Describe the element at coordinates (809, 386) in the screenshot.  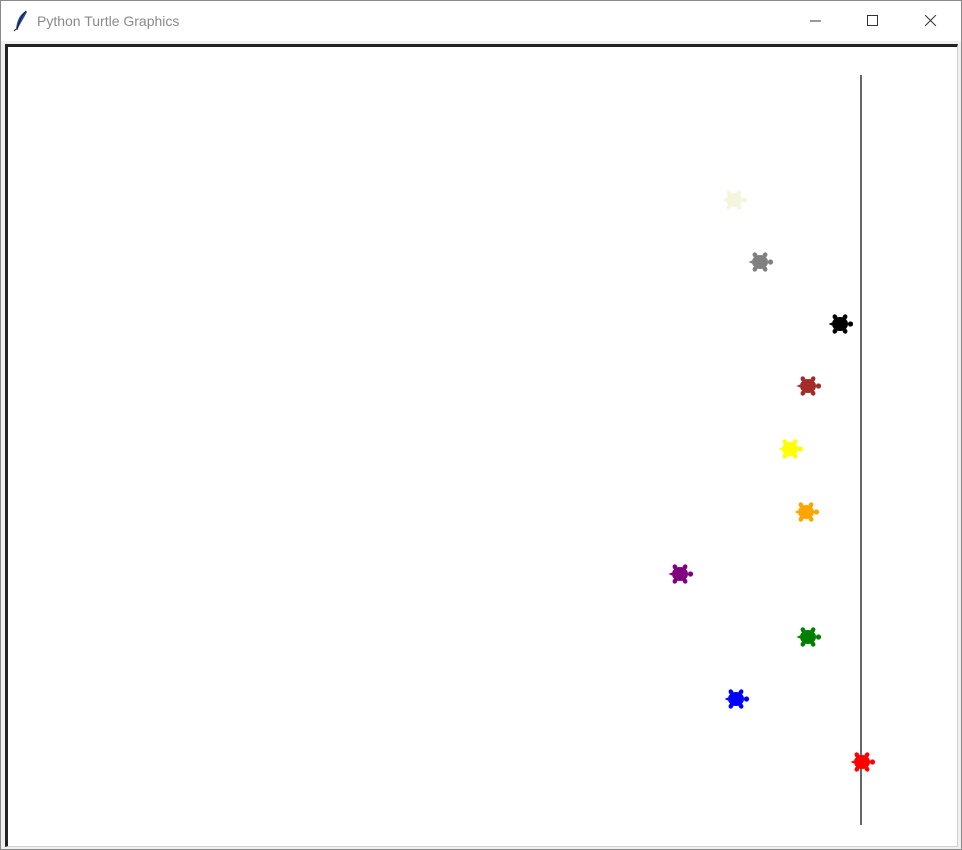
I see `turtle-brown` at that location.